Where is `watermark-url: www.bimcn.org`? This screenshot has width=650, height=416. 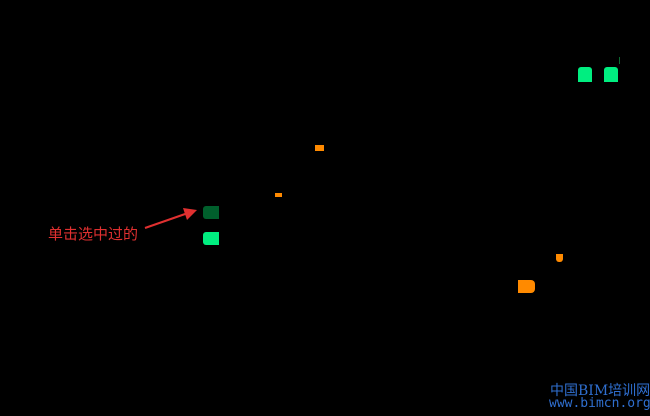
watermark-url: www.bimcn.org is located at coordinates (599, 403).